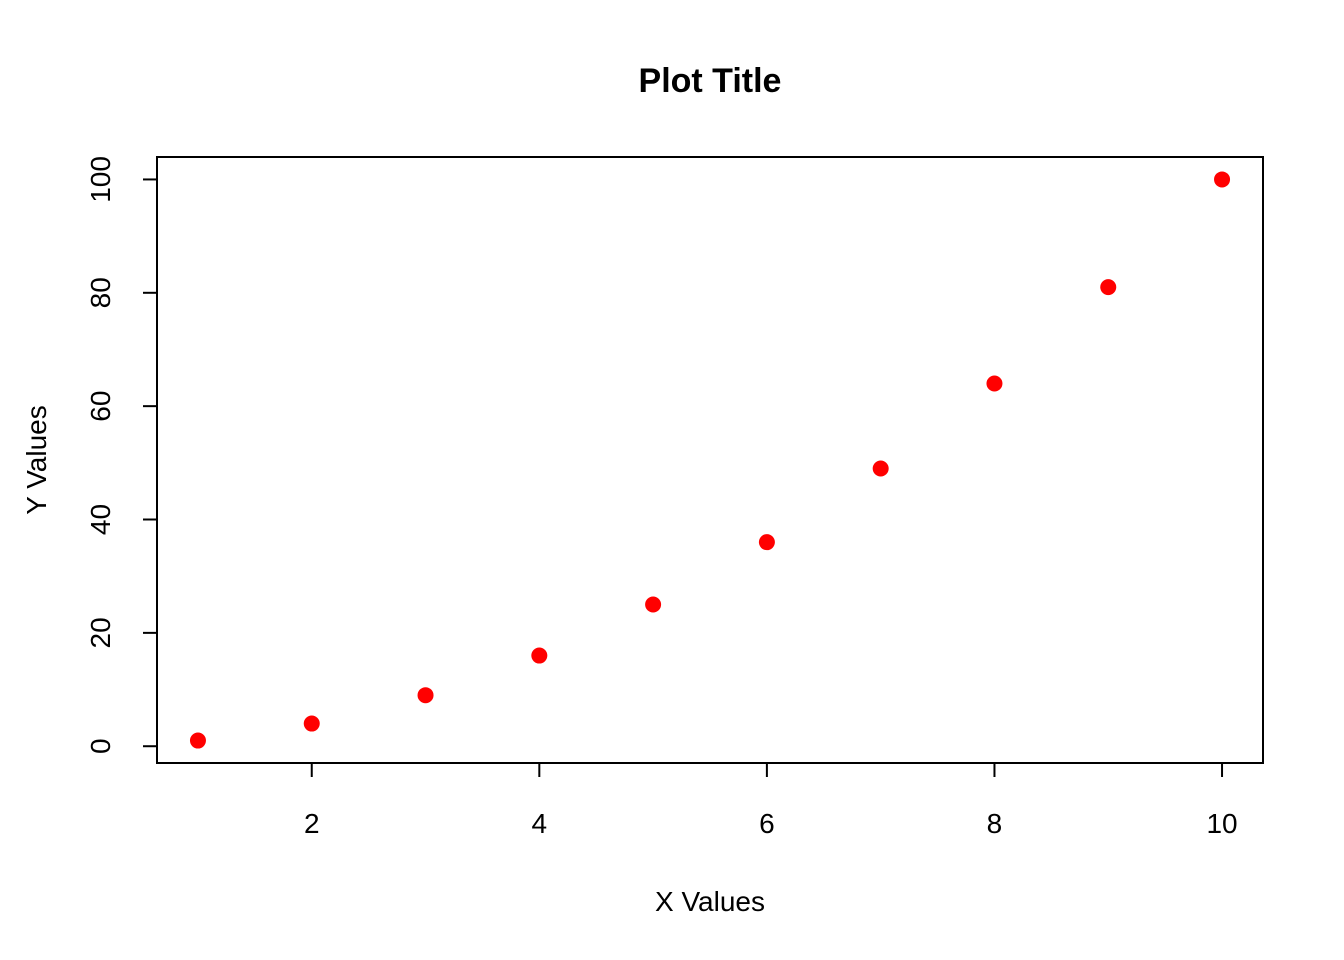  I want to click on y-tick-label: 20, so click(100, 632).